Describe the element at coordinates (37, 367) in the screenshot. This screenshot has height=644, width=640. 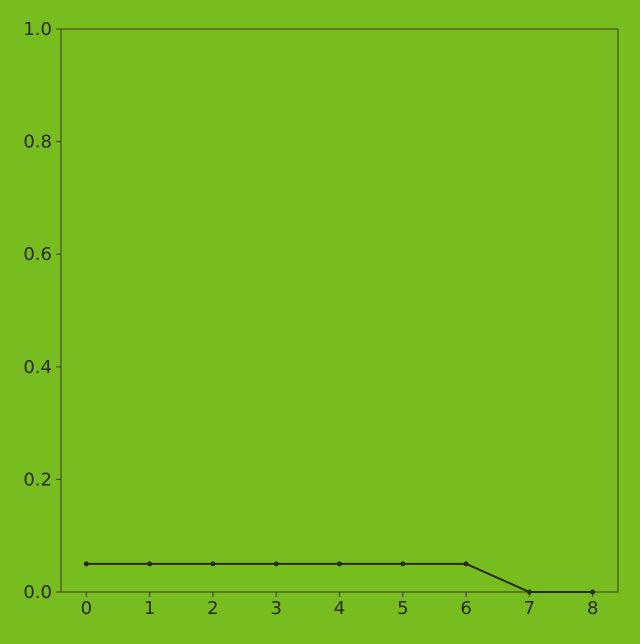
I see `y-tick-label: 0.4` at that location.